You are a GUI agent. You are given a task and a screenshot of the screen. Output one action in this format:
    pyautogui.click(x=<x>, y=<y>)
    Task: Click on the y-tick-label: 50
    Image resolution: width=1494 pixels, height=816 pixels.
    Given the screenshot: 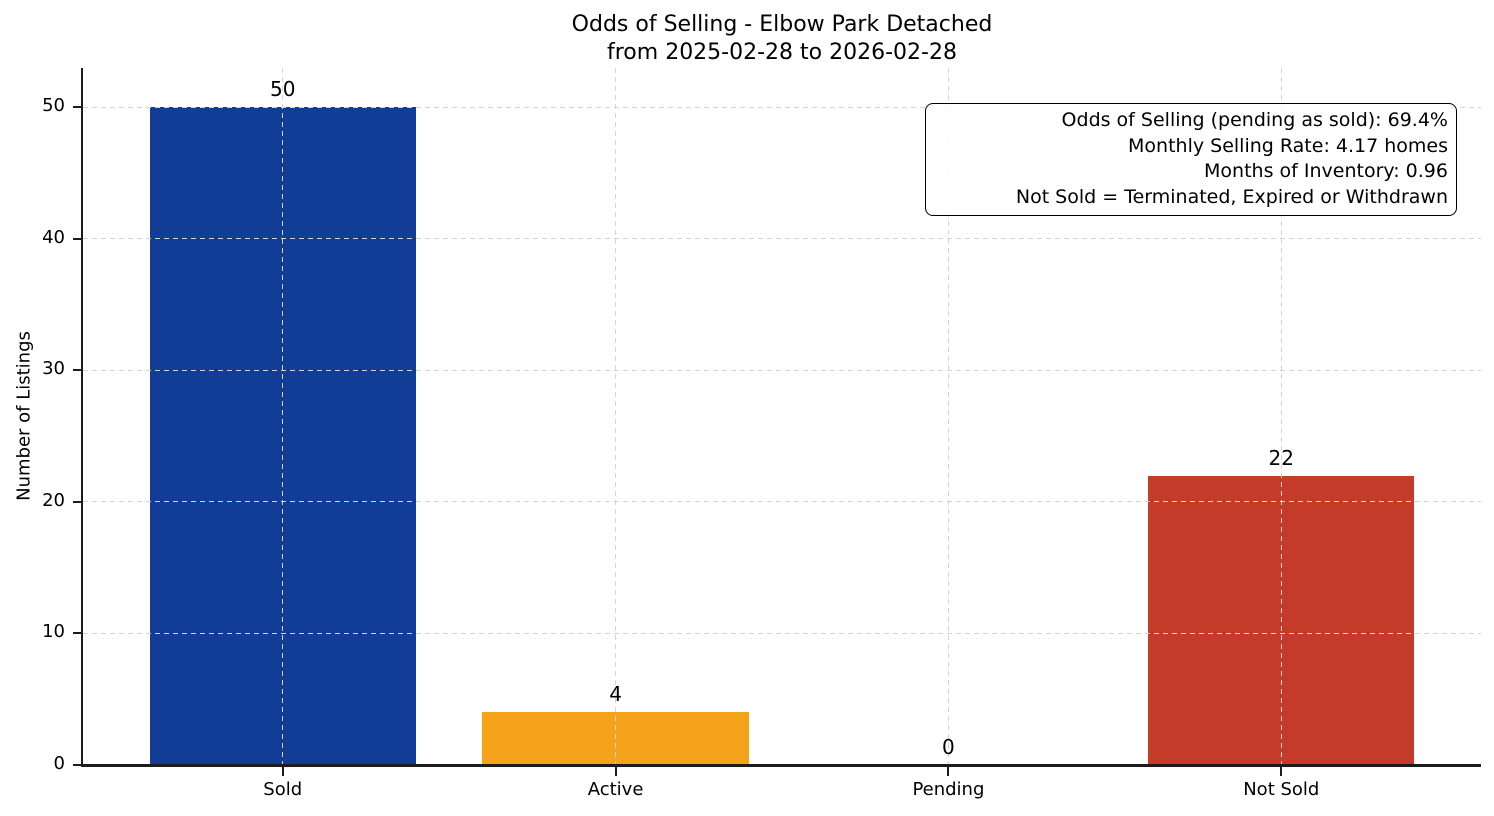 What is the action you would take?
    pyautogui.click(x=53, y=106)
    